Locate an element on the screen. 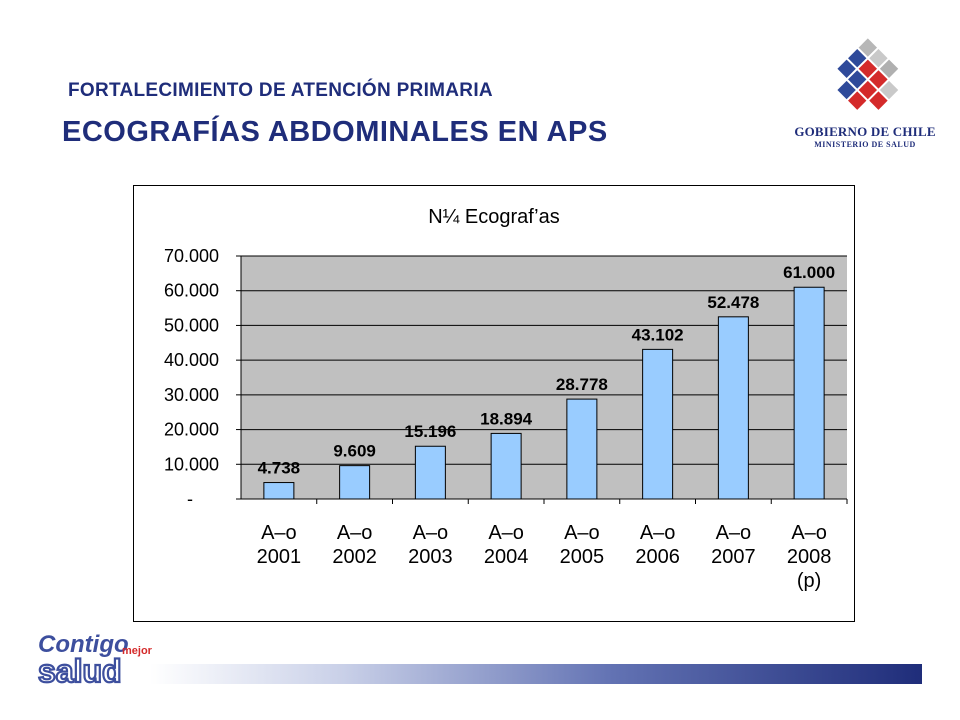 The height and width of the screenshot is (720, 960). logo-line2: MINISTERIO DE SALUD is located at coordinates (865, 144).